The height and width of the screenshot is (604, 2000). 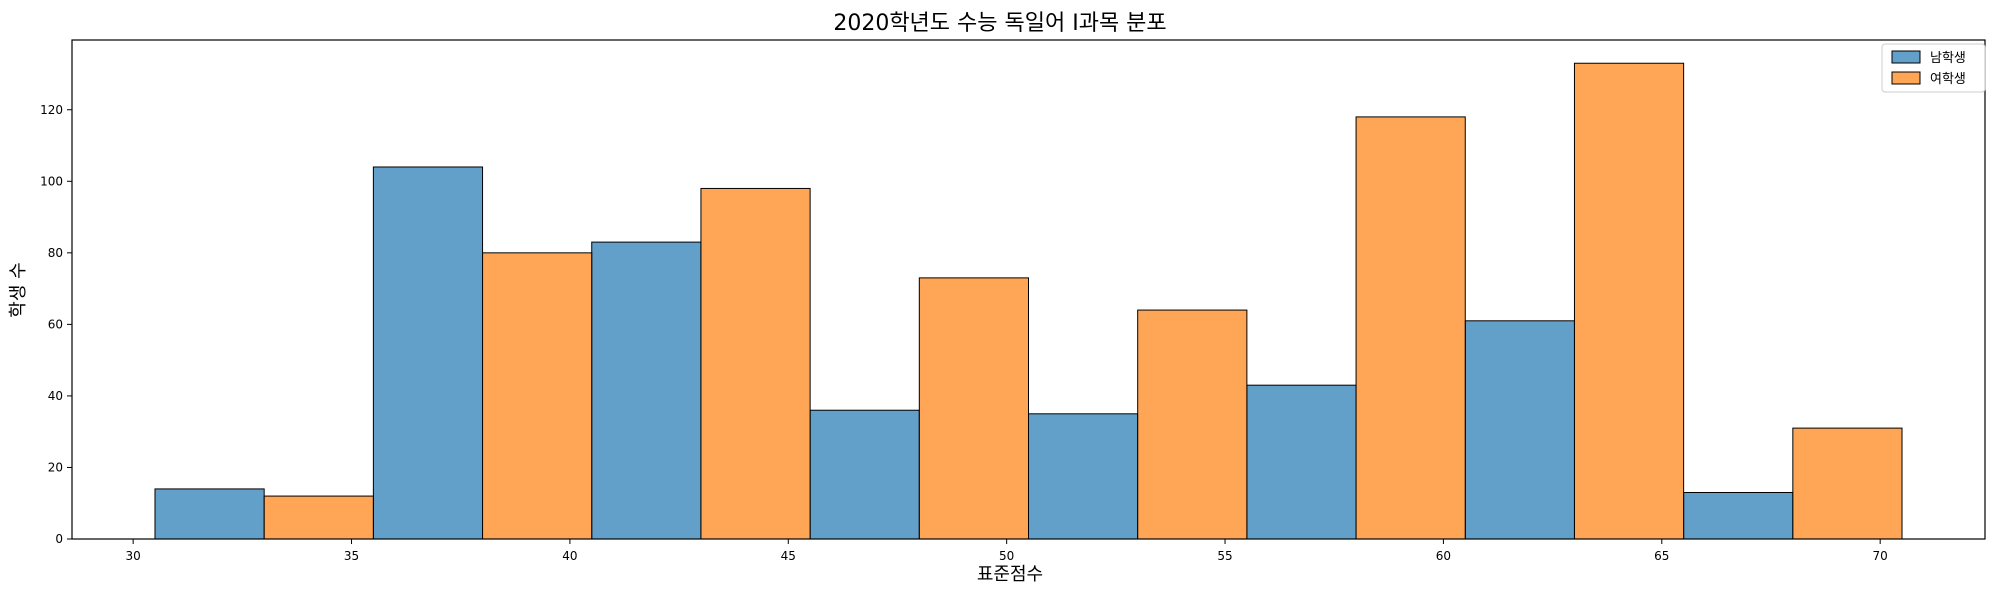 What do you see at coordinates (1906, 78) in the screenshot?
I see `legend-swatch-female` at bounding box center [1906, 78].